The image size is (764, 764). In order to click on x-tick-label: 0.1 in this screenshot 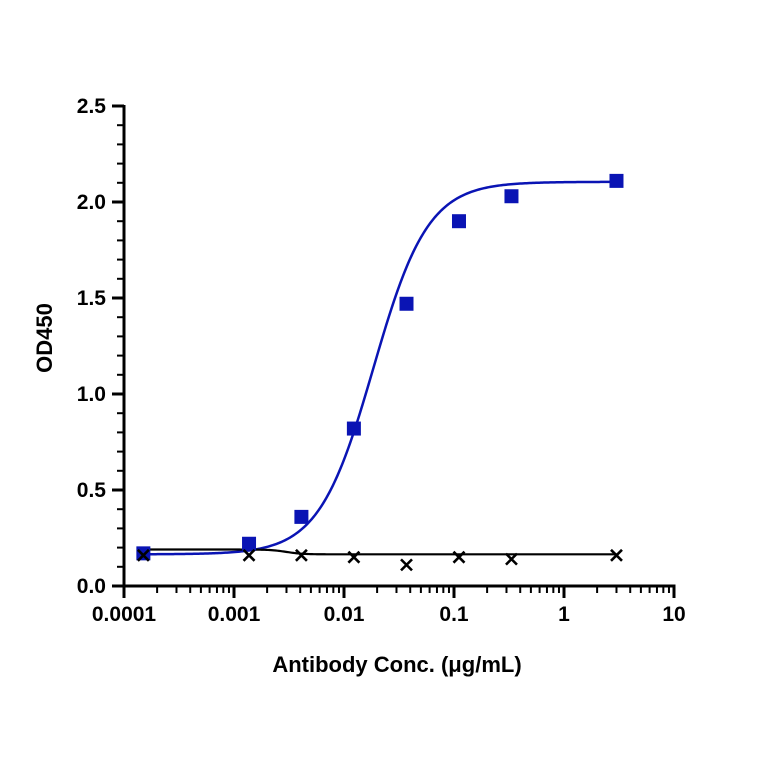, I will do `click(454, 614)`.